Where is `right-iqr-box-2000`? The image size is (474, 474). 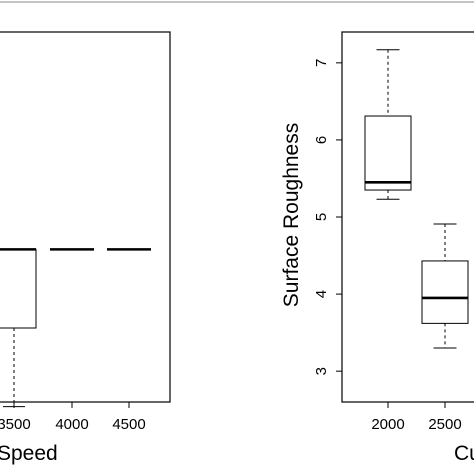 right-iqr-box-2000 is located at coordinates (388, 153).